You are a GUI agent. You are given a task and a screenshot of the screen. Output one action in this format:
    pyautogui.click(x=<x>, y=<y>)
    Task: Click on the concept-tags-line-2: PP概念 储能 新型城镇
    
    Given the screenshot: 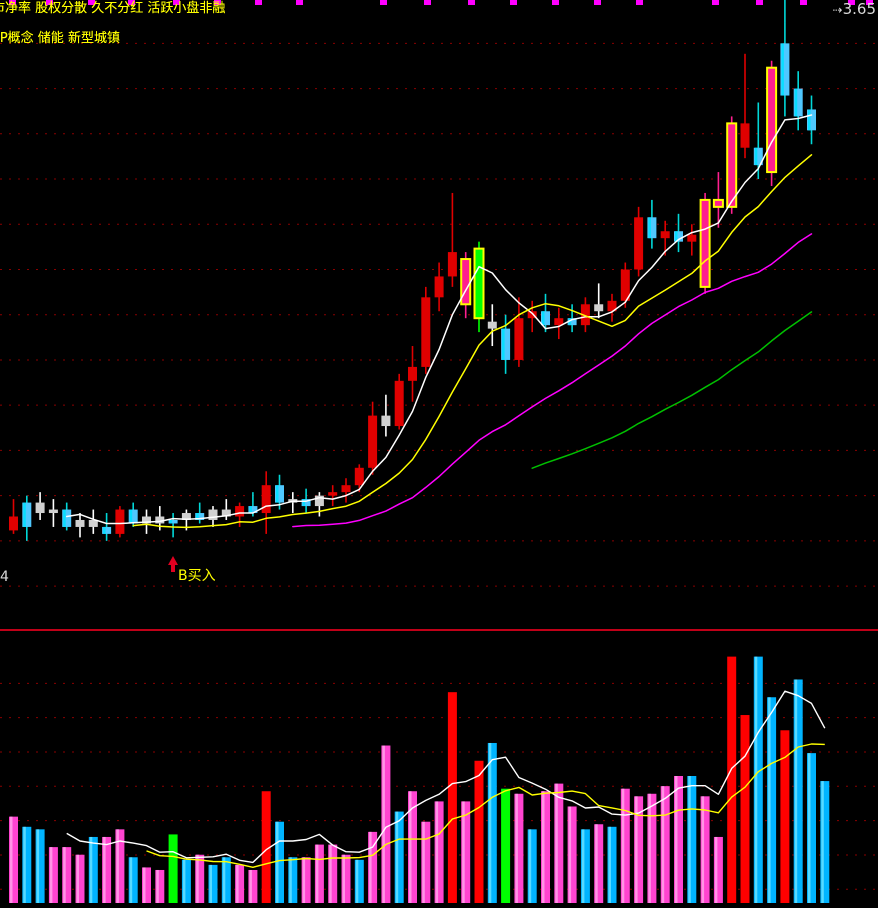 What is the action you would take?
    pyautogui.click(x=60, y=38)
    